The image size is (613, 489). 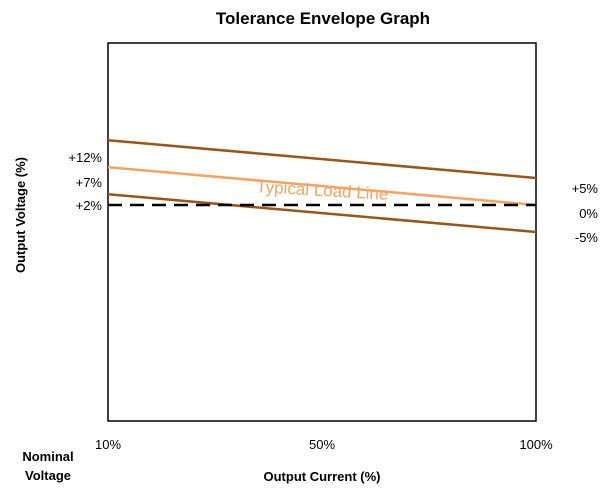 I want to click on x-axis-title: Output Current (%), so click(x=322, y=476).